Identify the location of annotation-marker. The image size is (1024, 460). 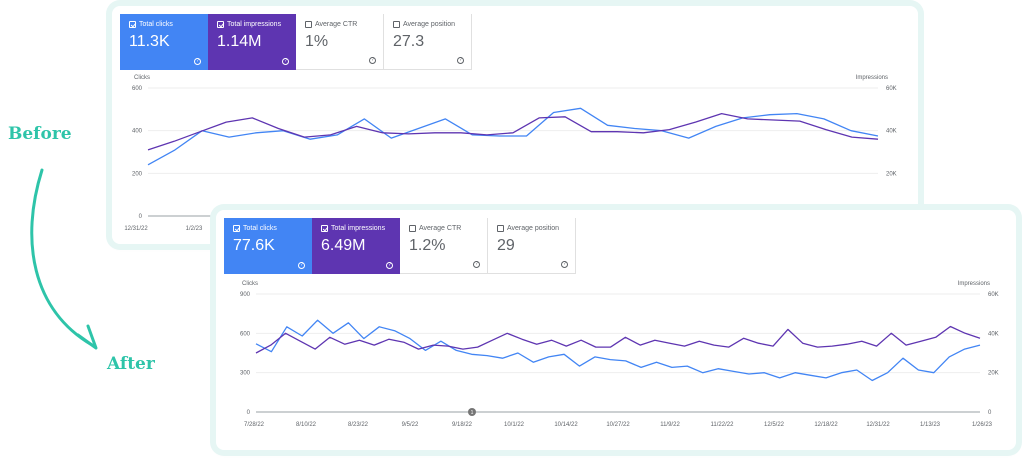
(472, 412).